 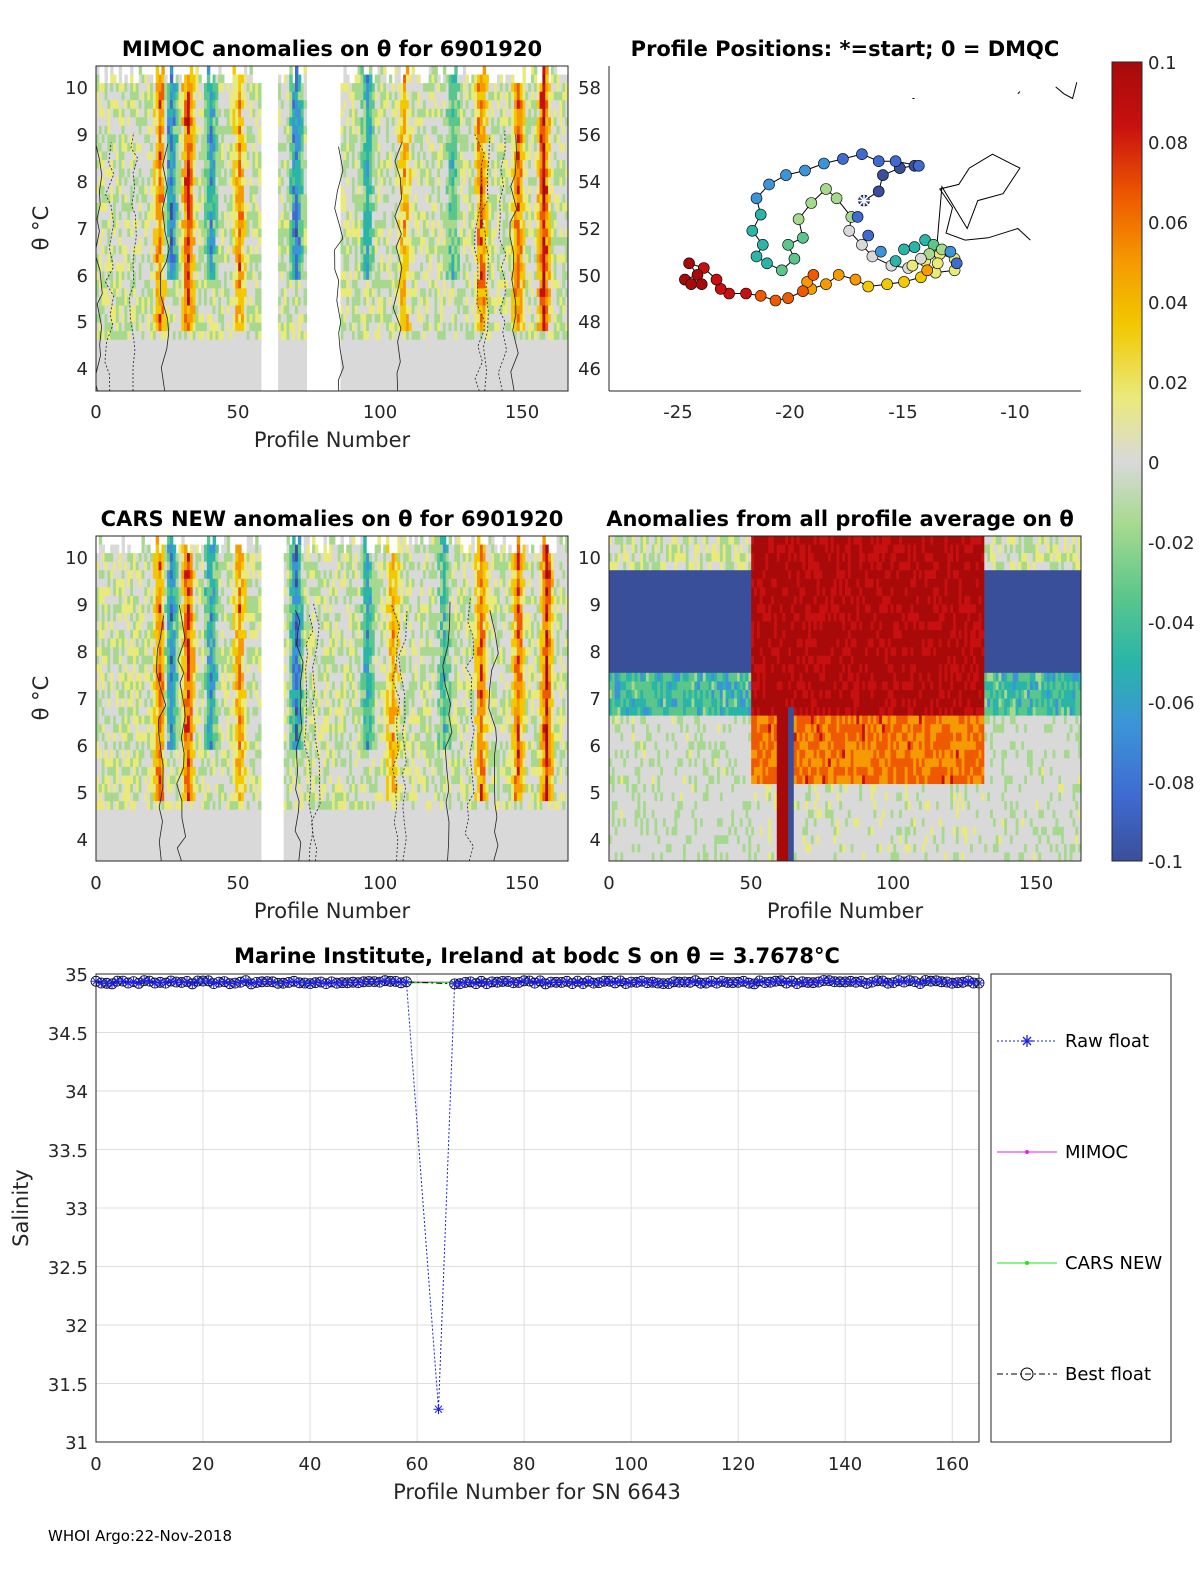 What do you see at coordinates (470, 237) in the screenshot?
I see `heatmap-column` at bounding box center [470, 237].